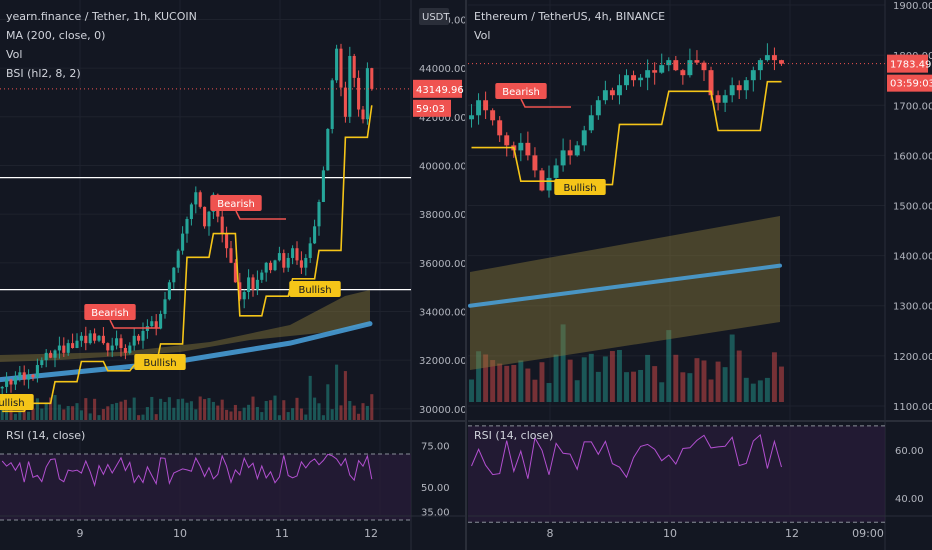  What do you see at coordinates (186, 352) in the screenshot?
I see `moving-average-line` at bounding box center [186, 352].